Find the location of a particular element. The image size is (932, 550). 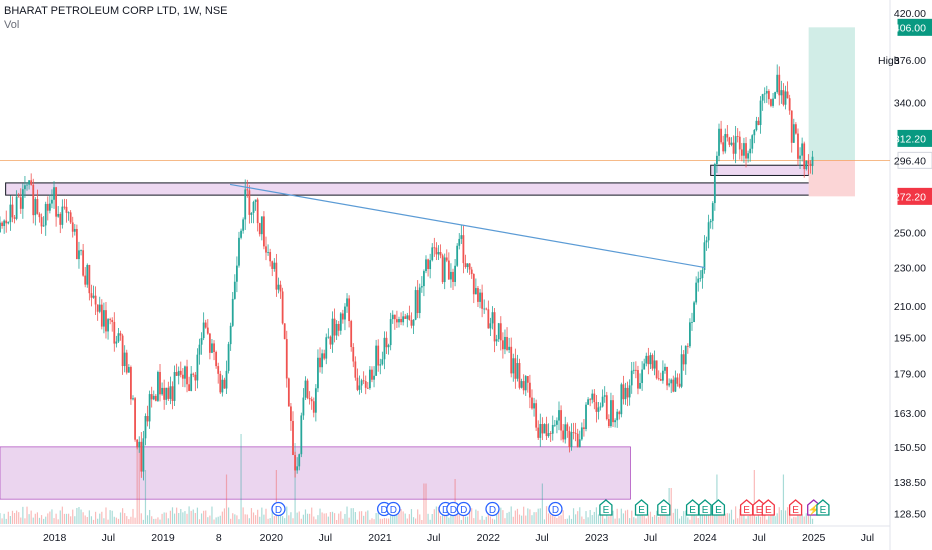

support-zone is located at coordinates (315, 473).